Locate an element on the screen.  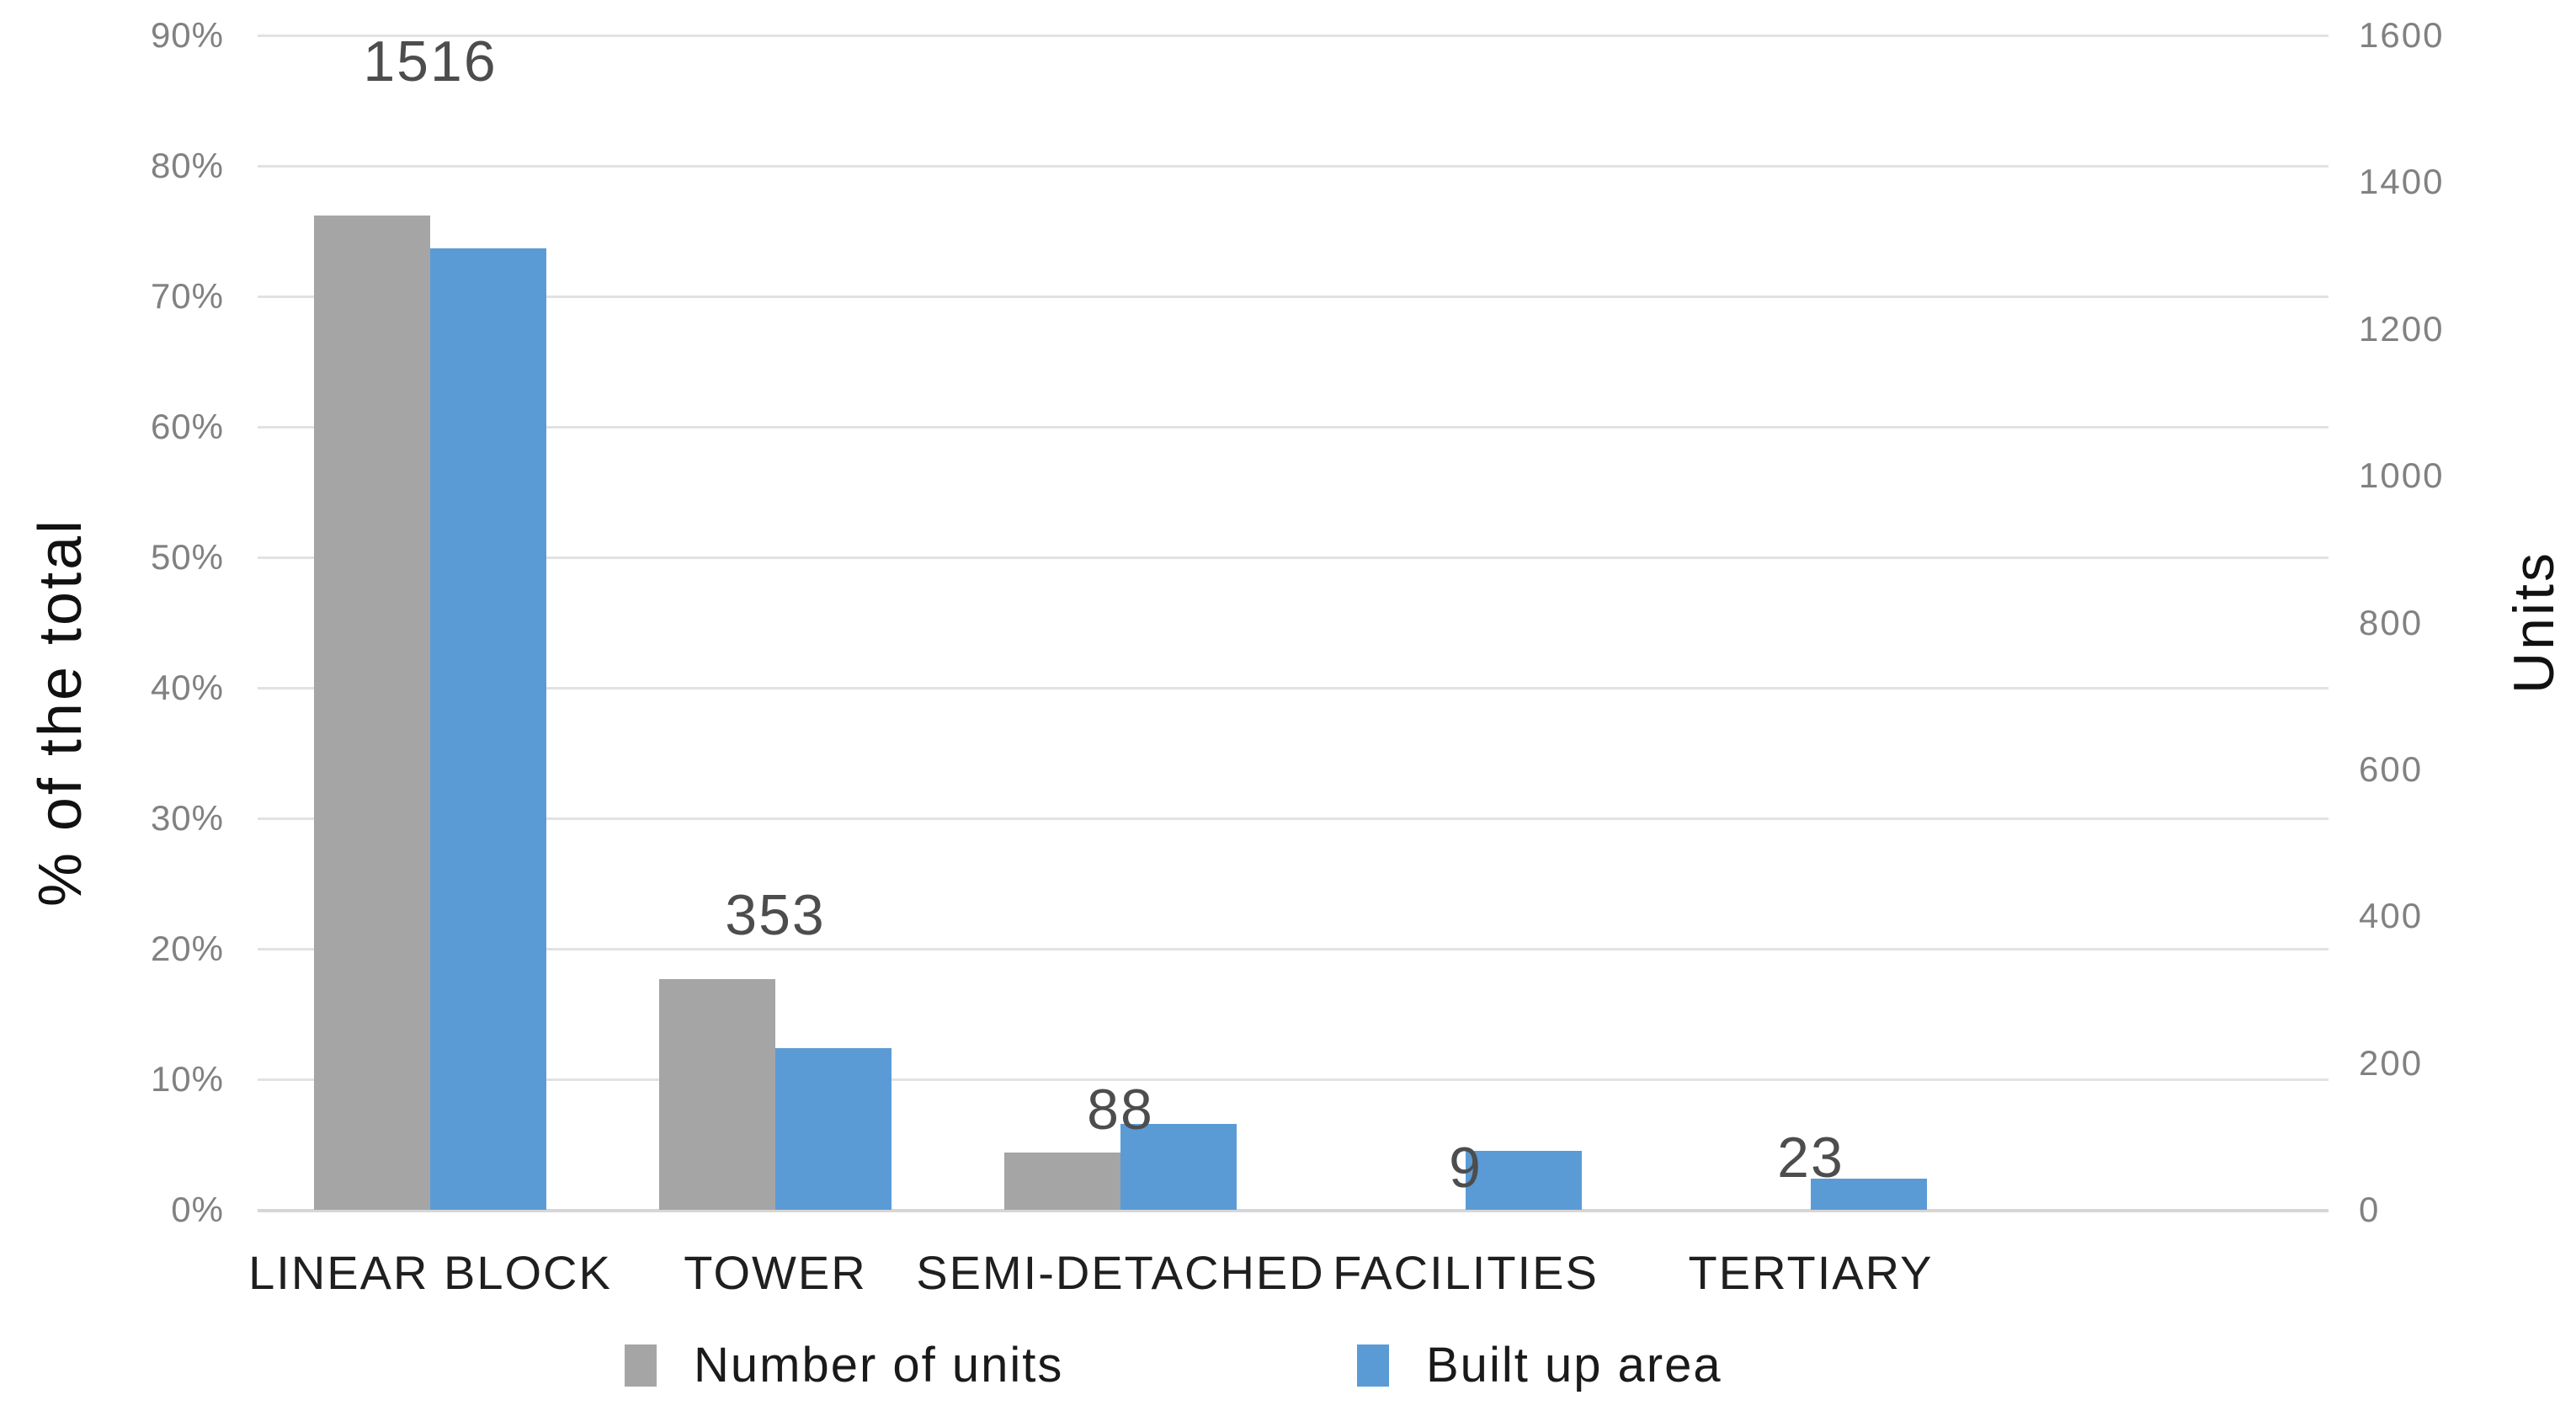
legend-item-number-of-units: Number of units is located at coordinates (844, 1365).